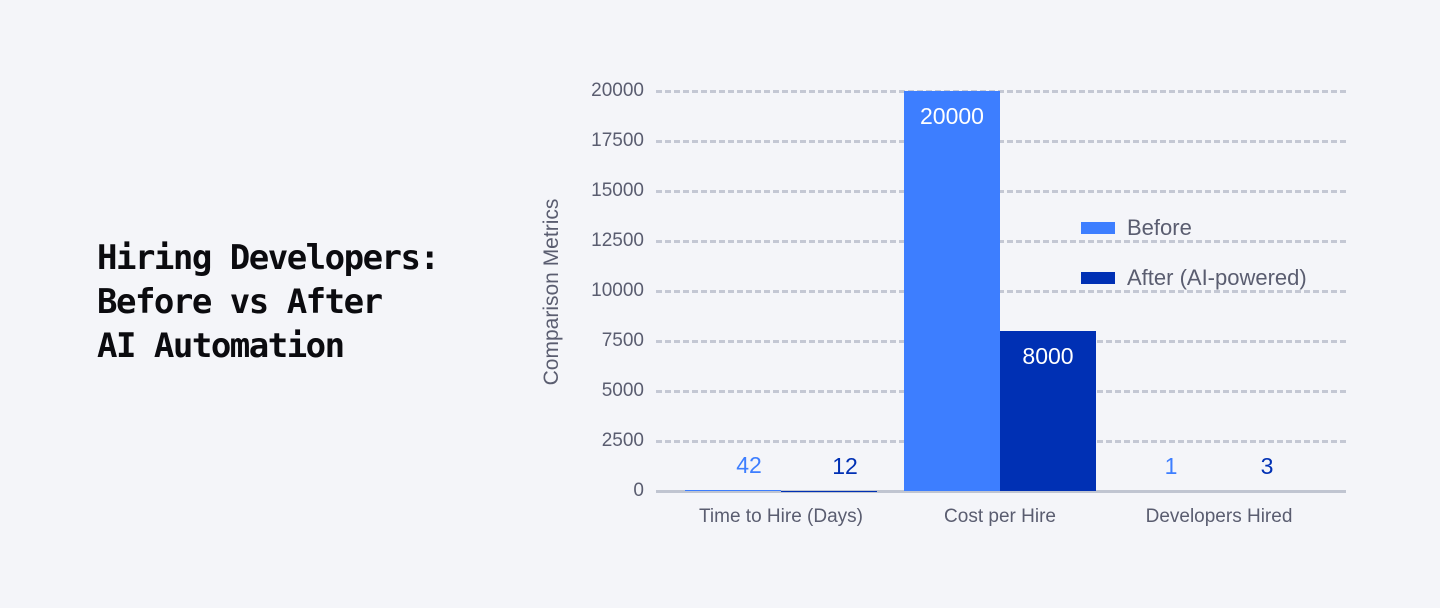 This screenshot has width=1440, height=608. I want to click on title-line-1: Hiring Developers:, so click(268, 258).